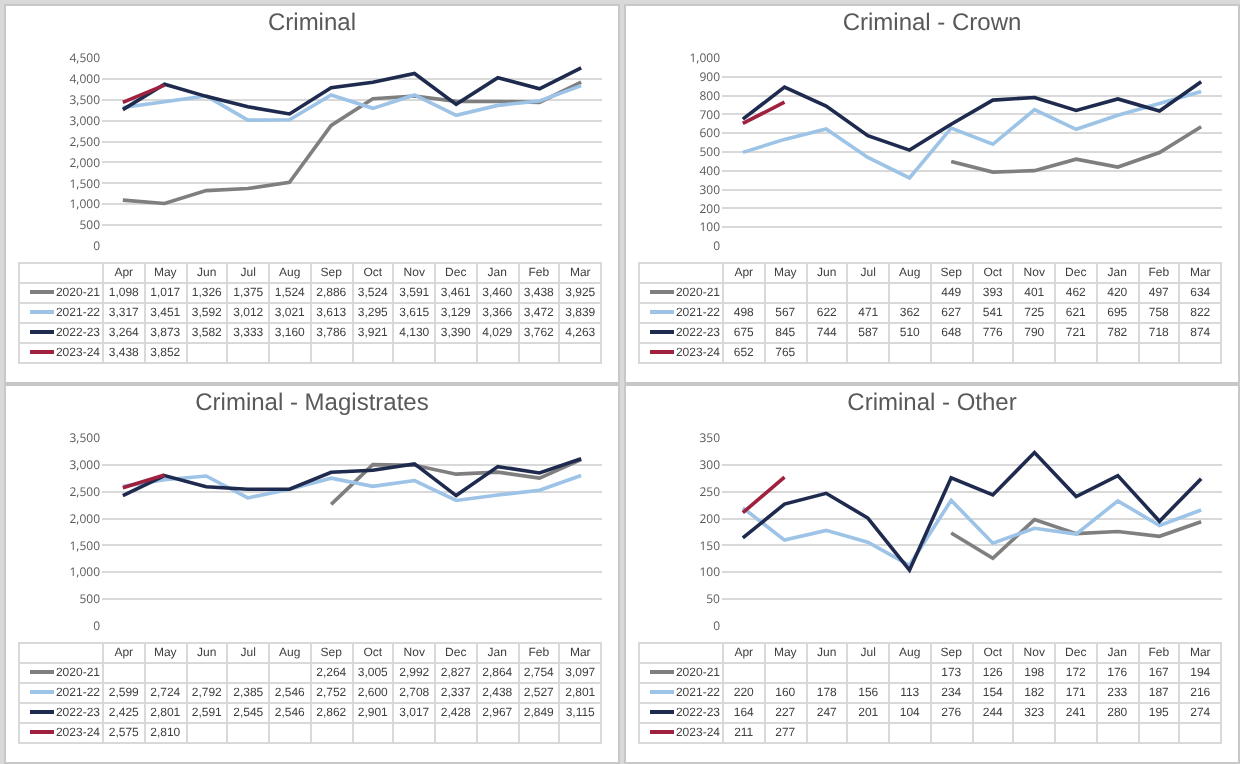  I want to click on chart-title: Criminal - Crown, so click(932, 22).